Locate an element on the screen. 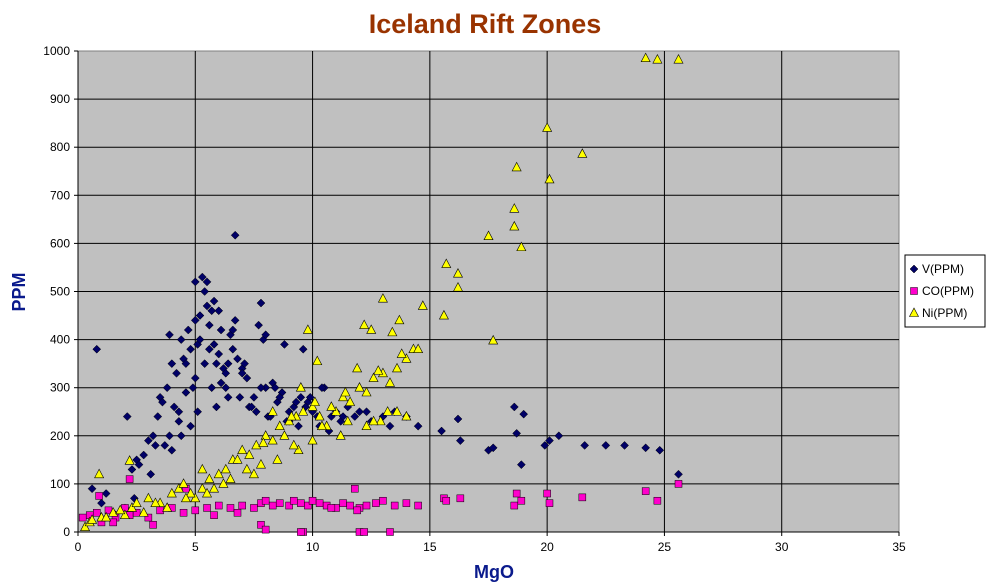 The height and width of the screenshot is (585, 989). x-tick-label: 0 is located at coordinates (78, 547).